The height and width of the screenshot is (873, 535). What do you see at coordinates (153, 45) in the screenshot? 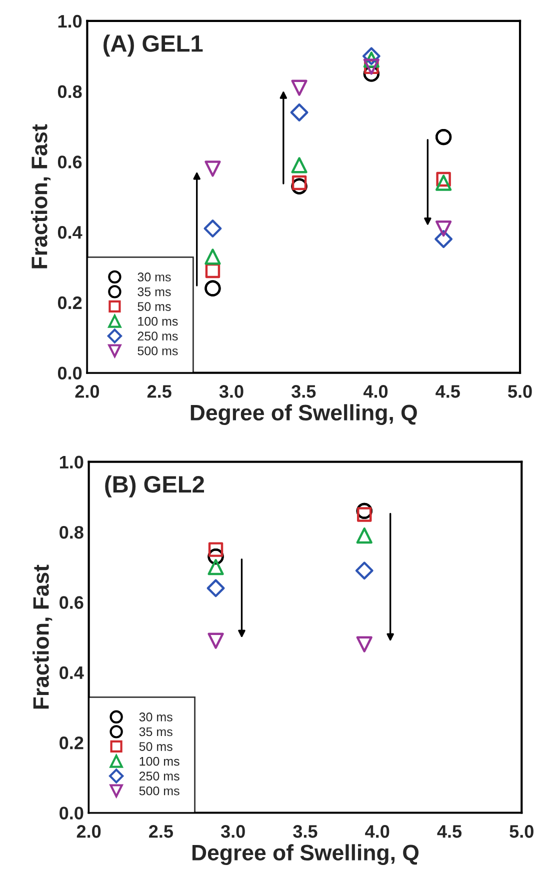
I see `text: (A) GEL1` at bounding box center [153, 45].